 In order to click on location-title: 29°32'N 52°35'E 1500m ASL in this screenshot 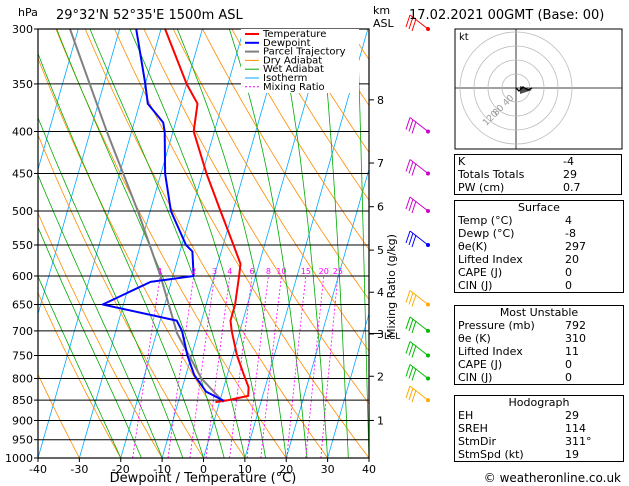, I will do `click(150, 15)`.